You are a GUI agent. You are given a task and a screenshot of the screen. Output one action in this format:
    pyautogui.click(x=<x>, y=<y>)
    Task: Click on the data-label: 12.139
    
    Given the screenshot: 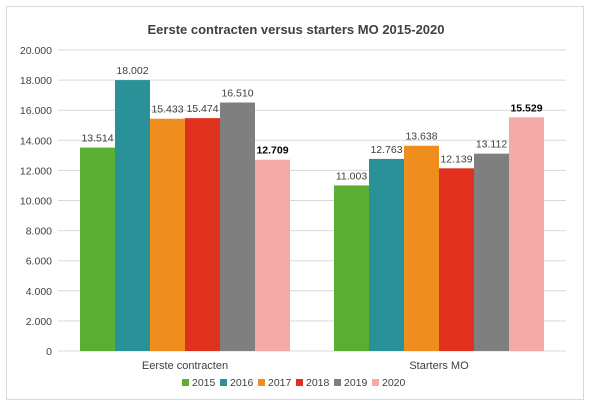 What is the action you would take?
    pyautogui.click(x=456, y=159)
    